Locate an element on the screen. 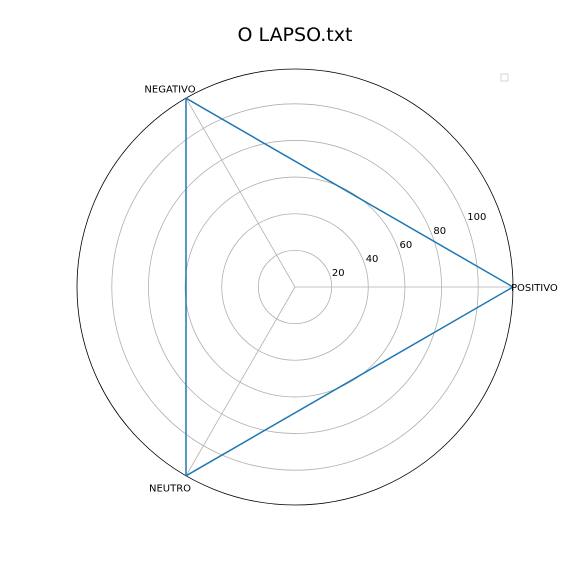 This screenshot has height=576, width=576. category-label: NEUTRO is located at coordinates (170, 488).